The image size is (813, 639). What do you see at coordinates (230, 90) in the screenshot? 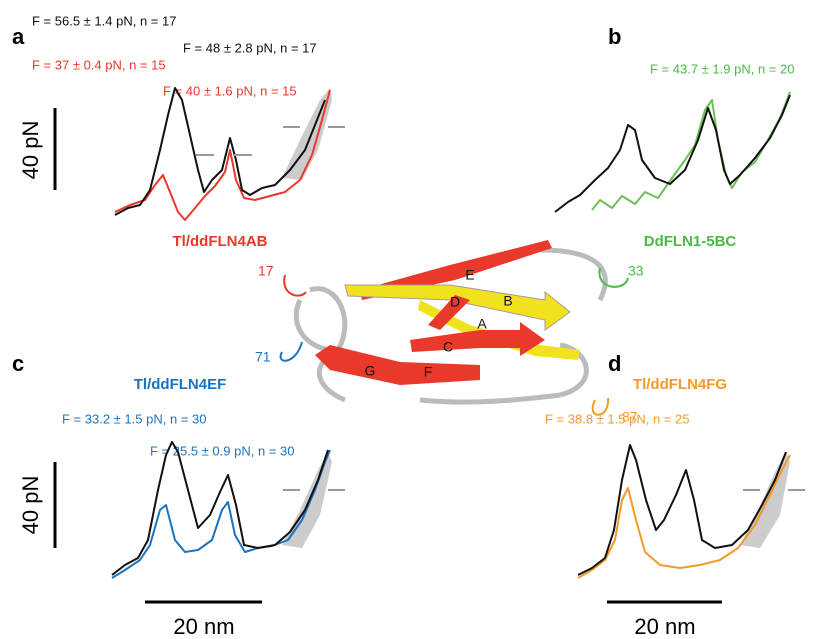
I see `force-label: F = 40 ± 1.6 pN, n = 15` at bounding box center [230, 90].